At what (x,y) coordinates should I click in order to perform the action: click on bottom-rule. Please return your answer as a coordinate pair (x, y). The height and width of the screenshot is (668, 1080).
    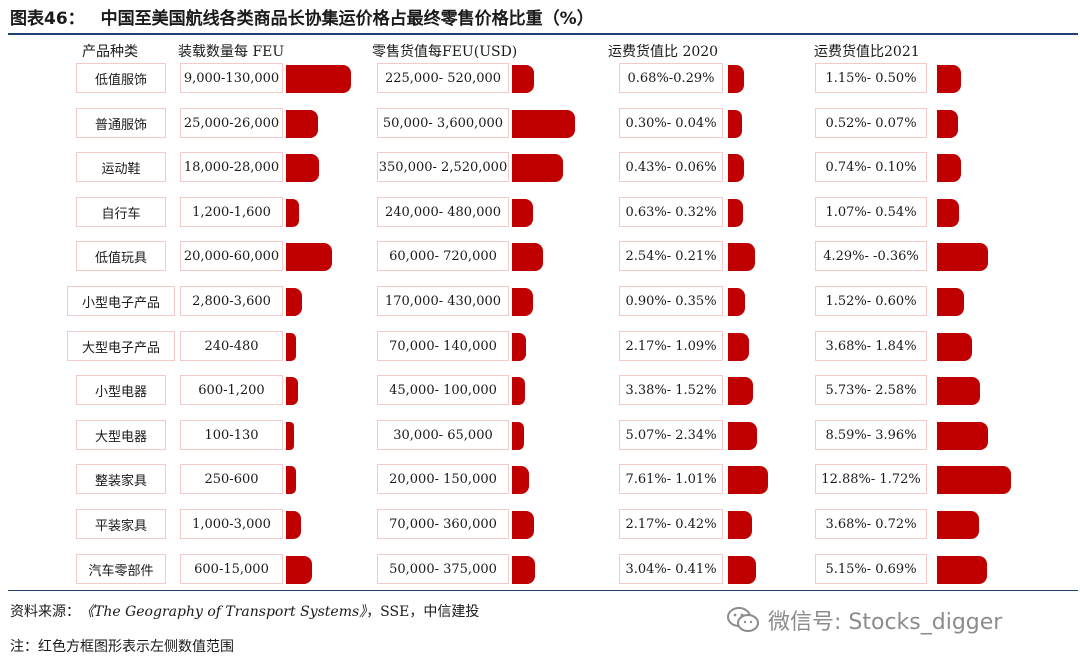
    Looking at the image, I should click on (543, 590).